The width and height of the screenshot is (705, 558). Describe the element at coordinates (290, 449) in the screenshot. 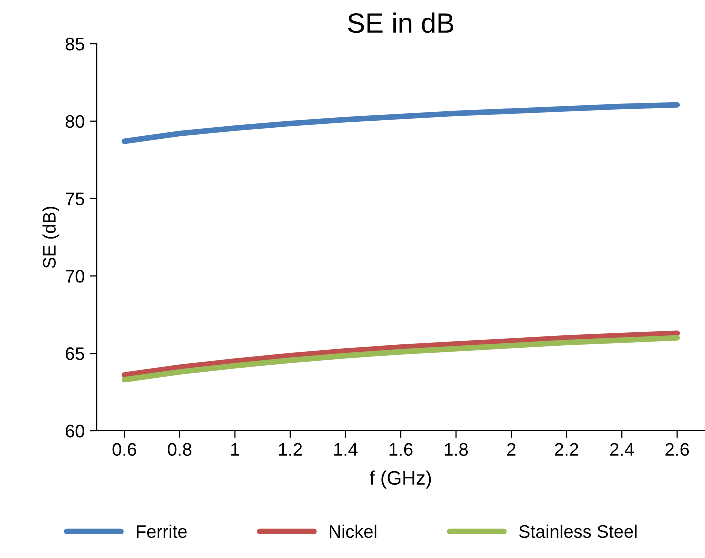

I see `x-tick-label: 1.2` at that location.